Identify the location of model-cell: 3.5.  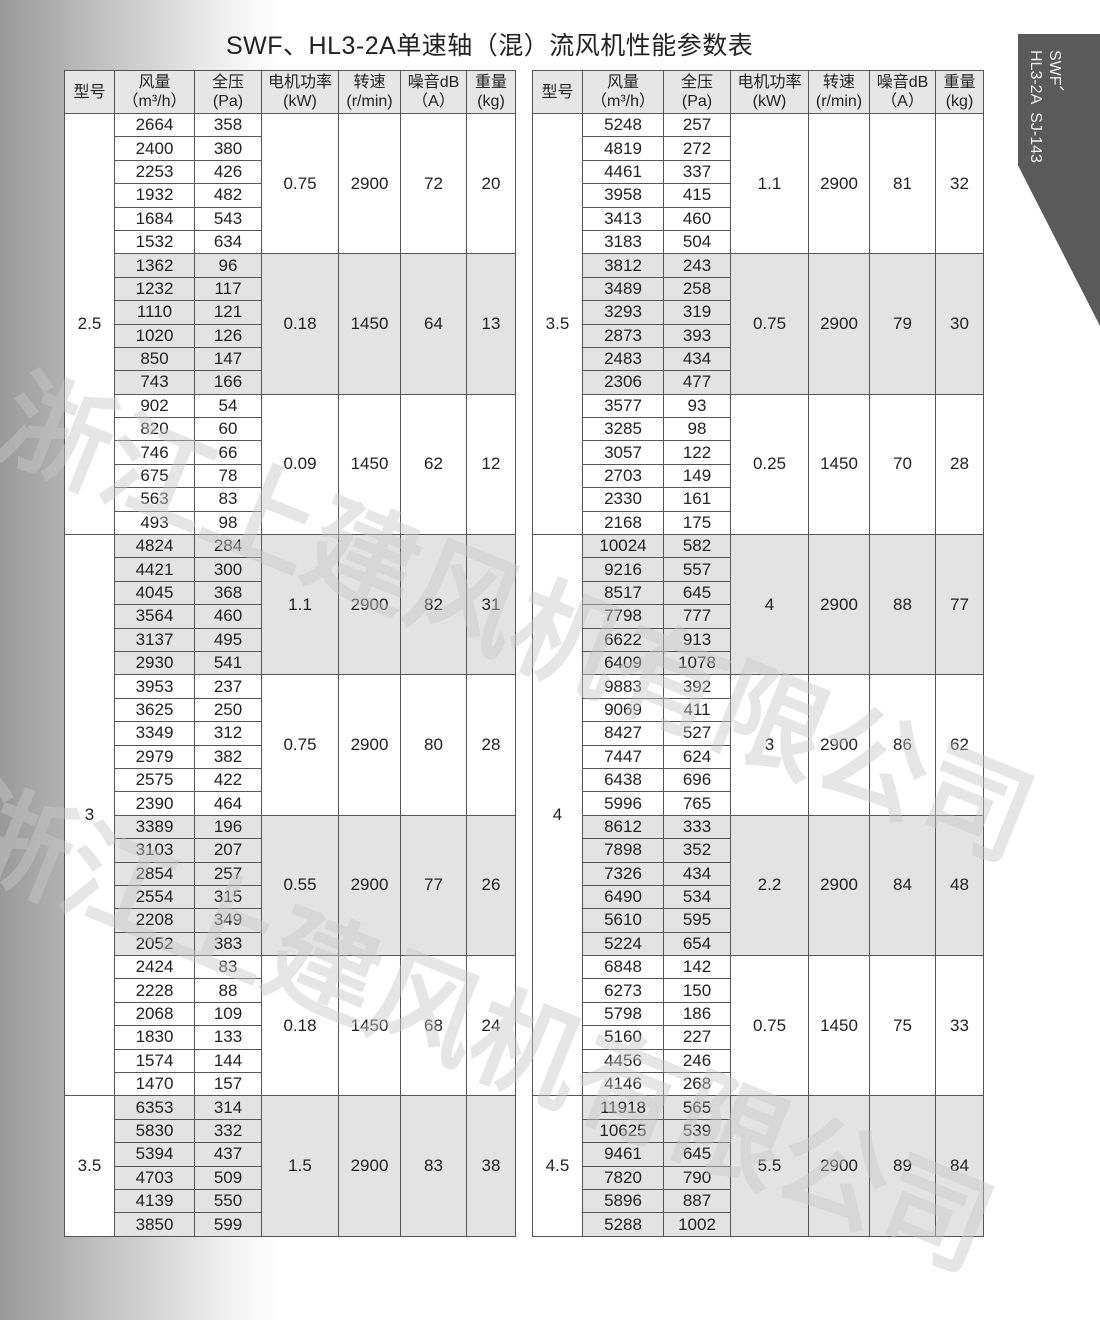
(89, 1166).